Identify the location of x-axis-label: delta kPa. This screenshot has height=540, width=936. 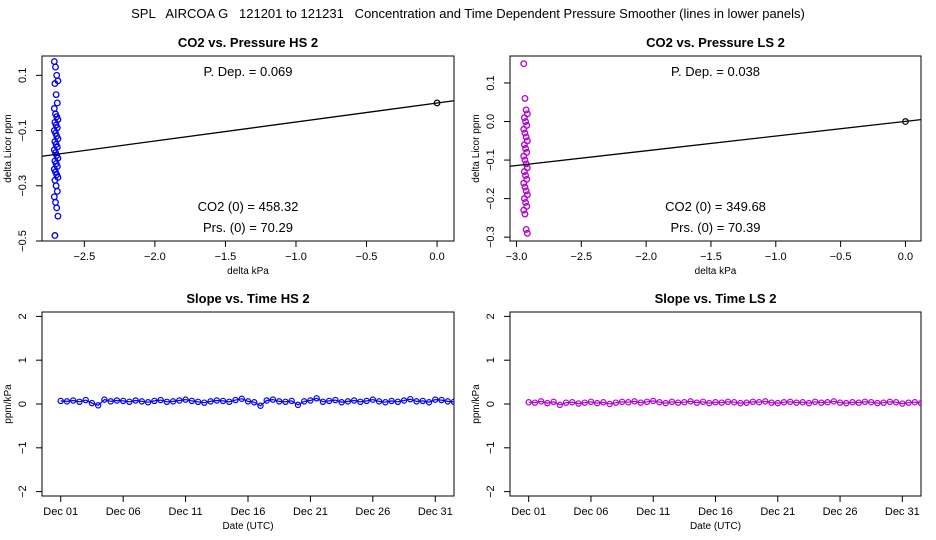
(716, 271).